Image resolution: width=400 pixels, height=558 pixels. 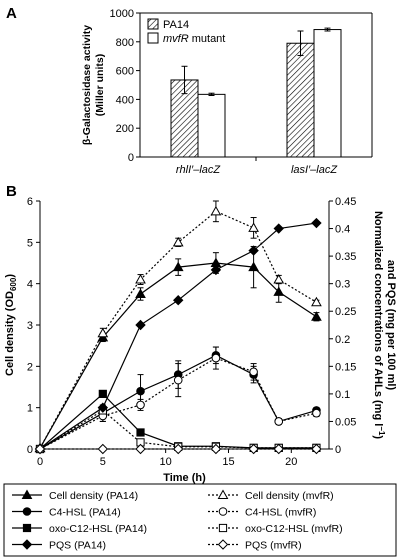 I want to click on legend-label-pa14: PA14, so click(x=176, y=25).